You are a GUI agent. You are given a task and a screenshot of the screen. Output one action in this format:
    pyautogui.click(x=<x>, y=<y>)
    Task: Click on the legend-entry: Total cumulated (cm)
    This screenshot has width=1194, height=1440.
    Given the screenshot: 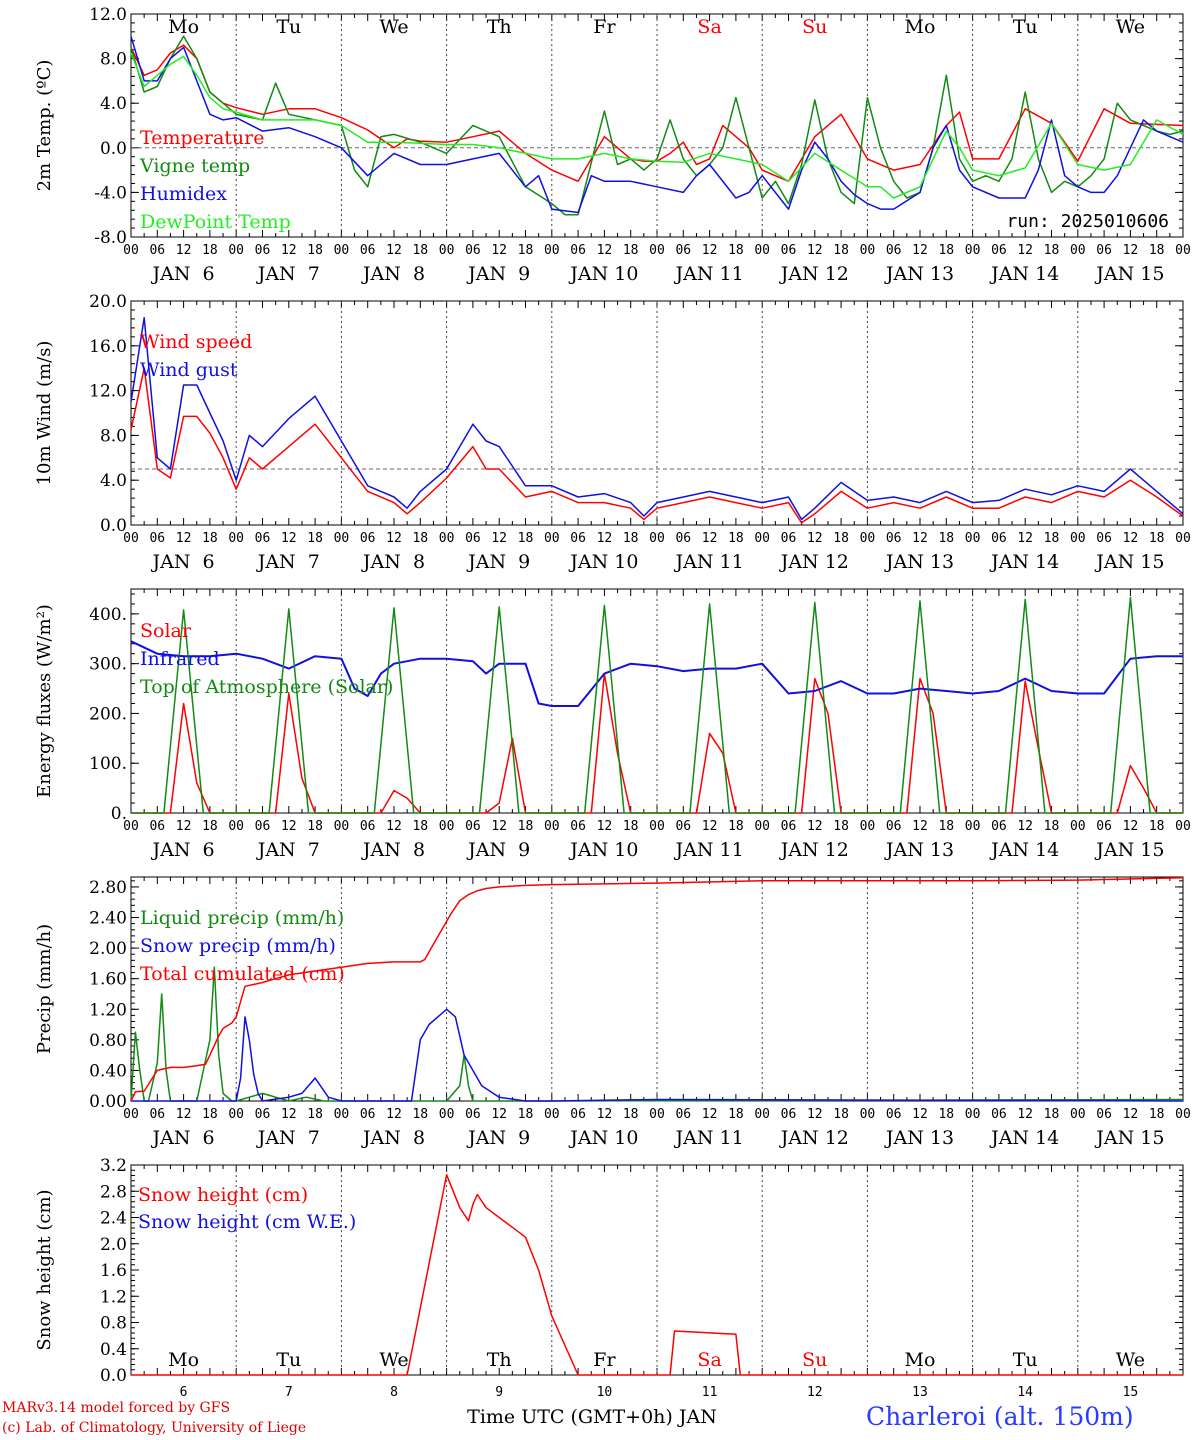 What is the action you would take?
    pyautogui.click(x=242, y=974)
    